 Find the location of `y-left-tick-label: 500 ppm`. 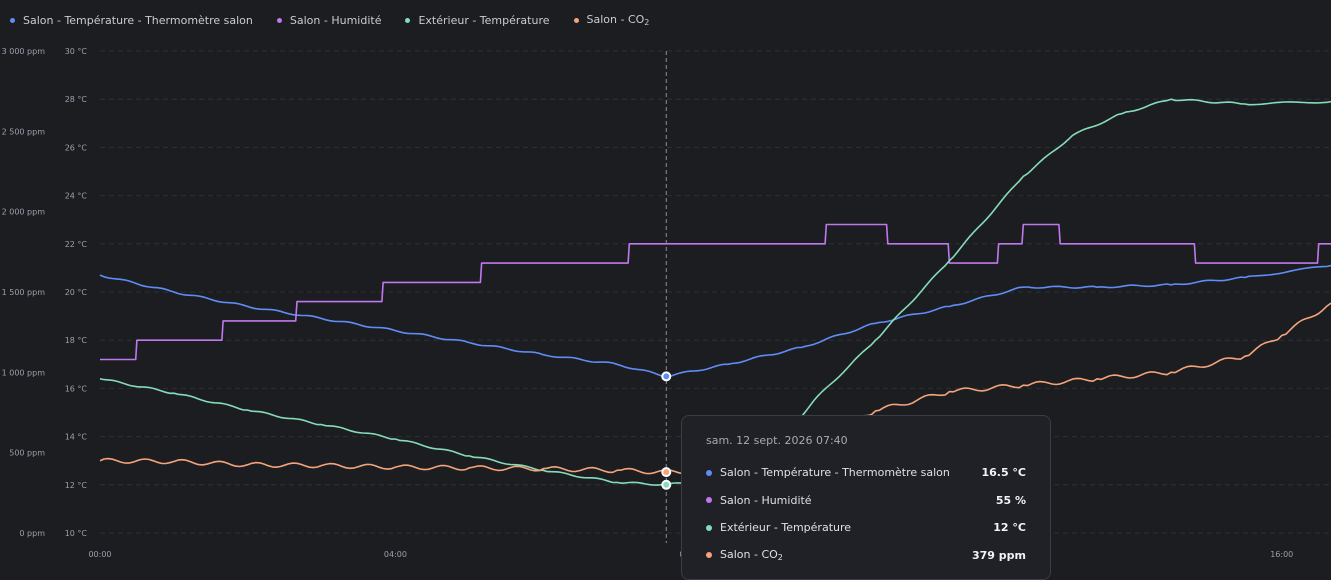

y-left-tick-label: 500 ppm is located at coordinates (27, 453).